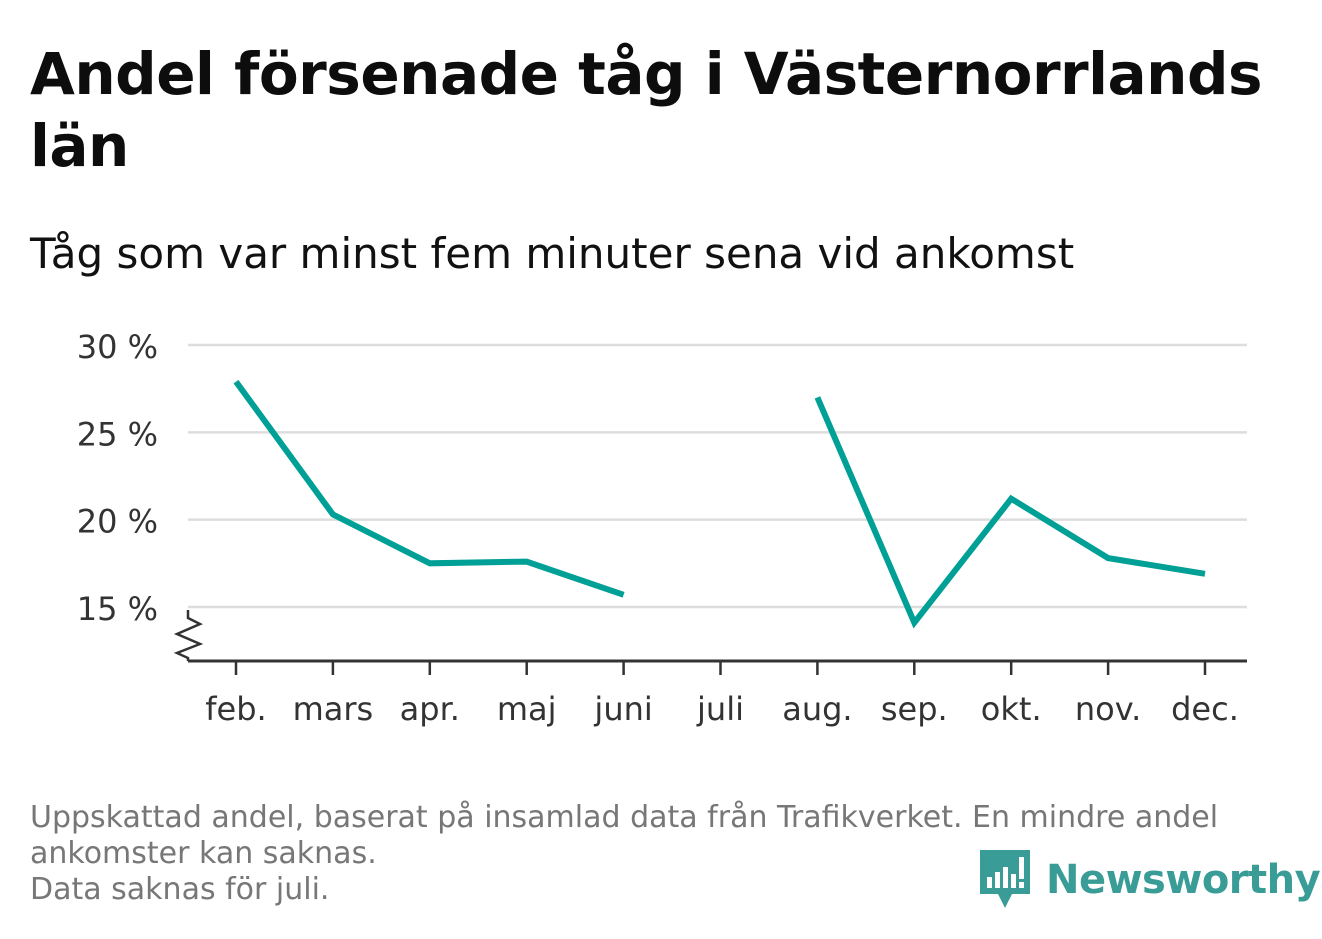 The width and height of the screenshot is (1322, 939). What do you see at coordinates (622, 709) in the screenshot?
I see `x-tick-label: juni` at bounding box center [622, 709].